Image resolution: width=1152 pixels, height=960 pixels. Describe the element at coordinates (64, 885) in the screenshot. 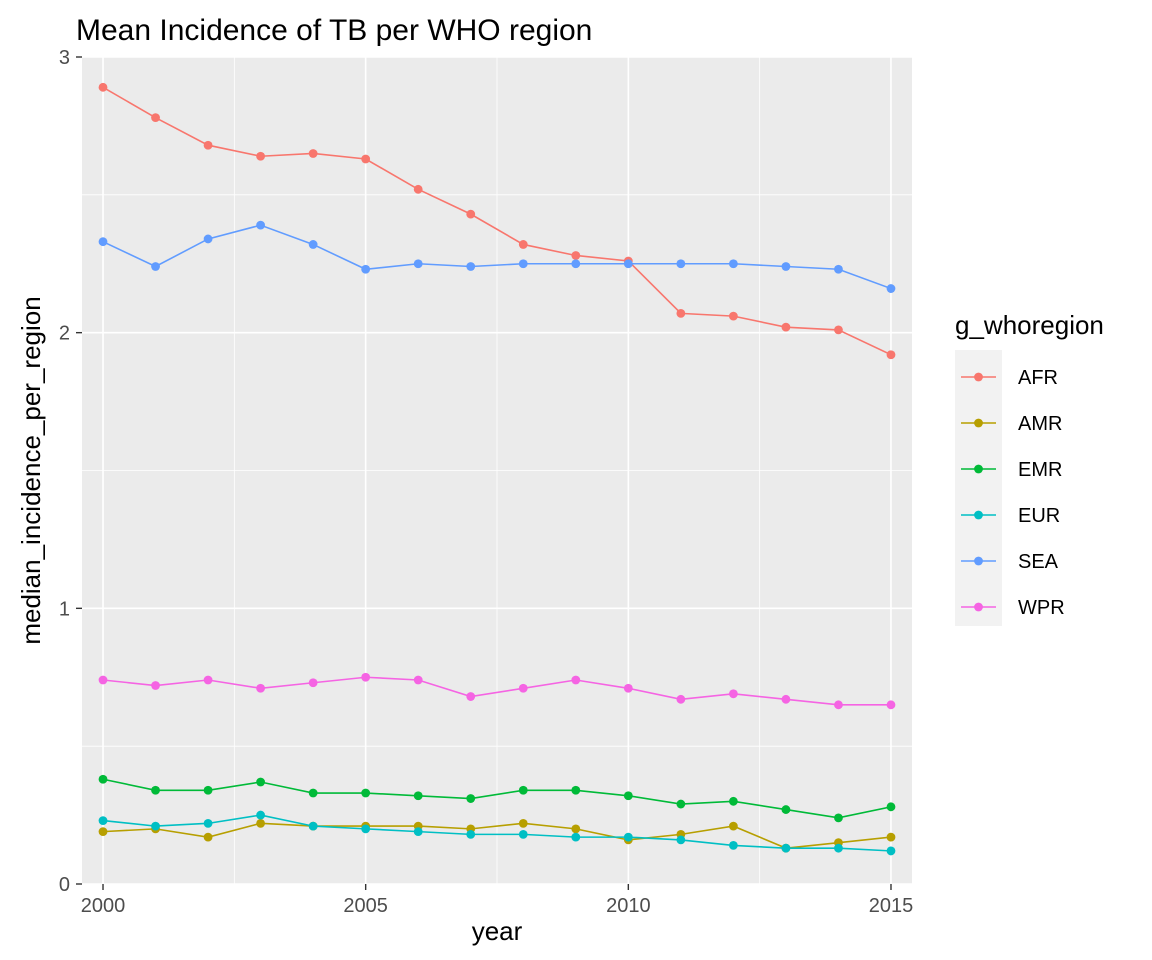

I see `y-tick-label: 0` at that location.